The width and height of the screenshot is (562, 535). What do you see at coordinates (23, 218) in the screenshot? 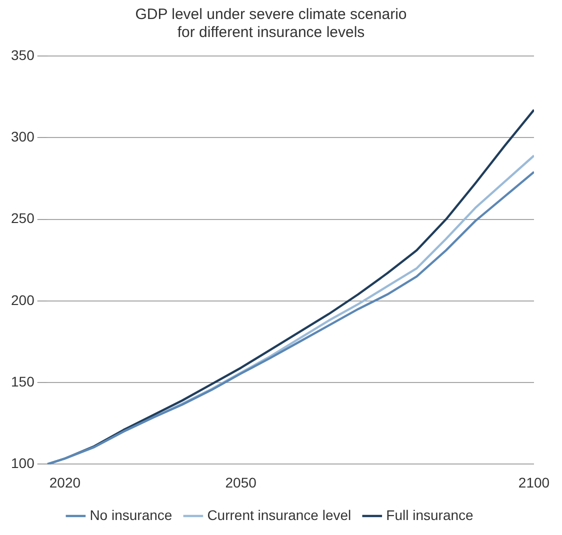
I see `y-tick-label: 250` at bounding box center [23, 218].